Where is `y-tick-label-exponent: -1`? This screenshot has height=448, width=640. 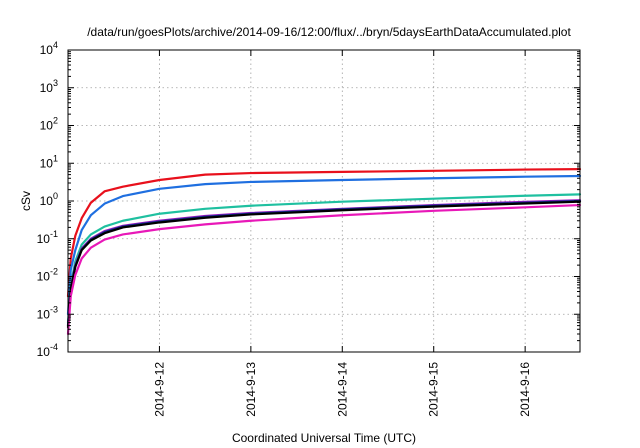
y-tick-label-exponent: -1 is located at coordinates (54, 234).